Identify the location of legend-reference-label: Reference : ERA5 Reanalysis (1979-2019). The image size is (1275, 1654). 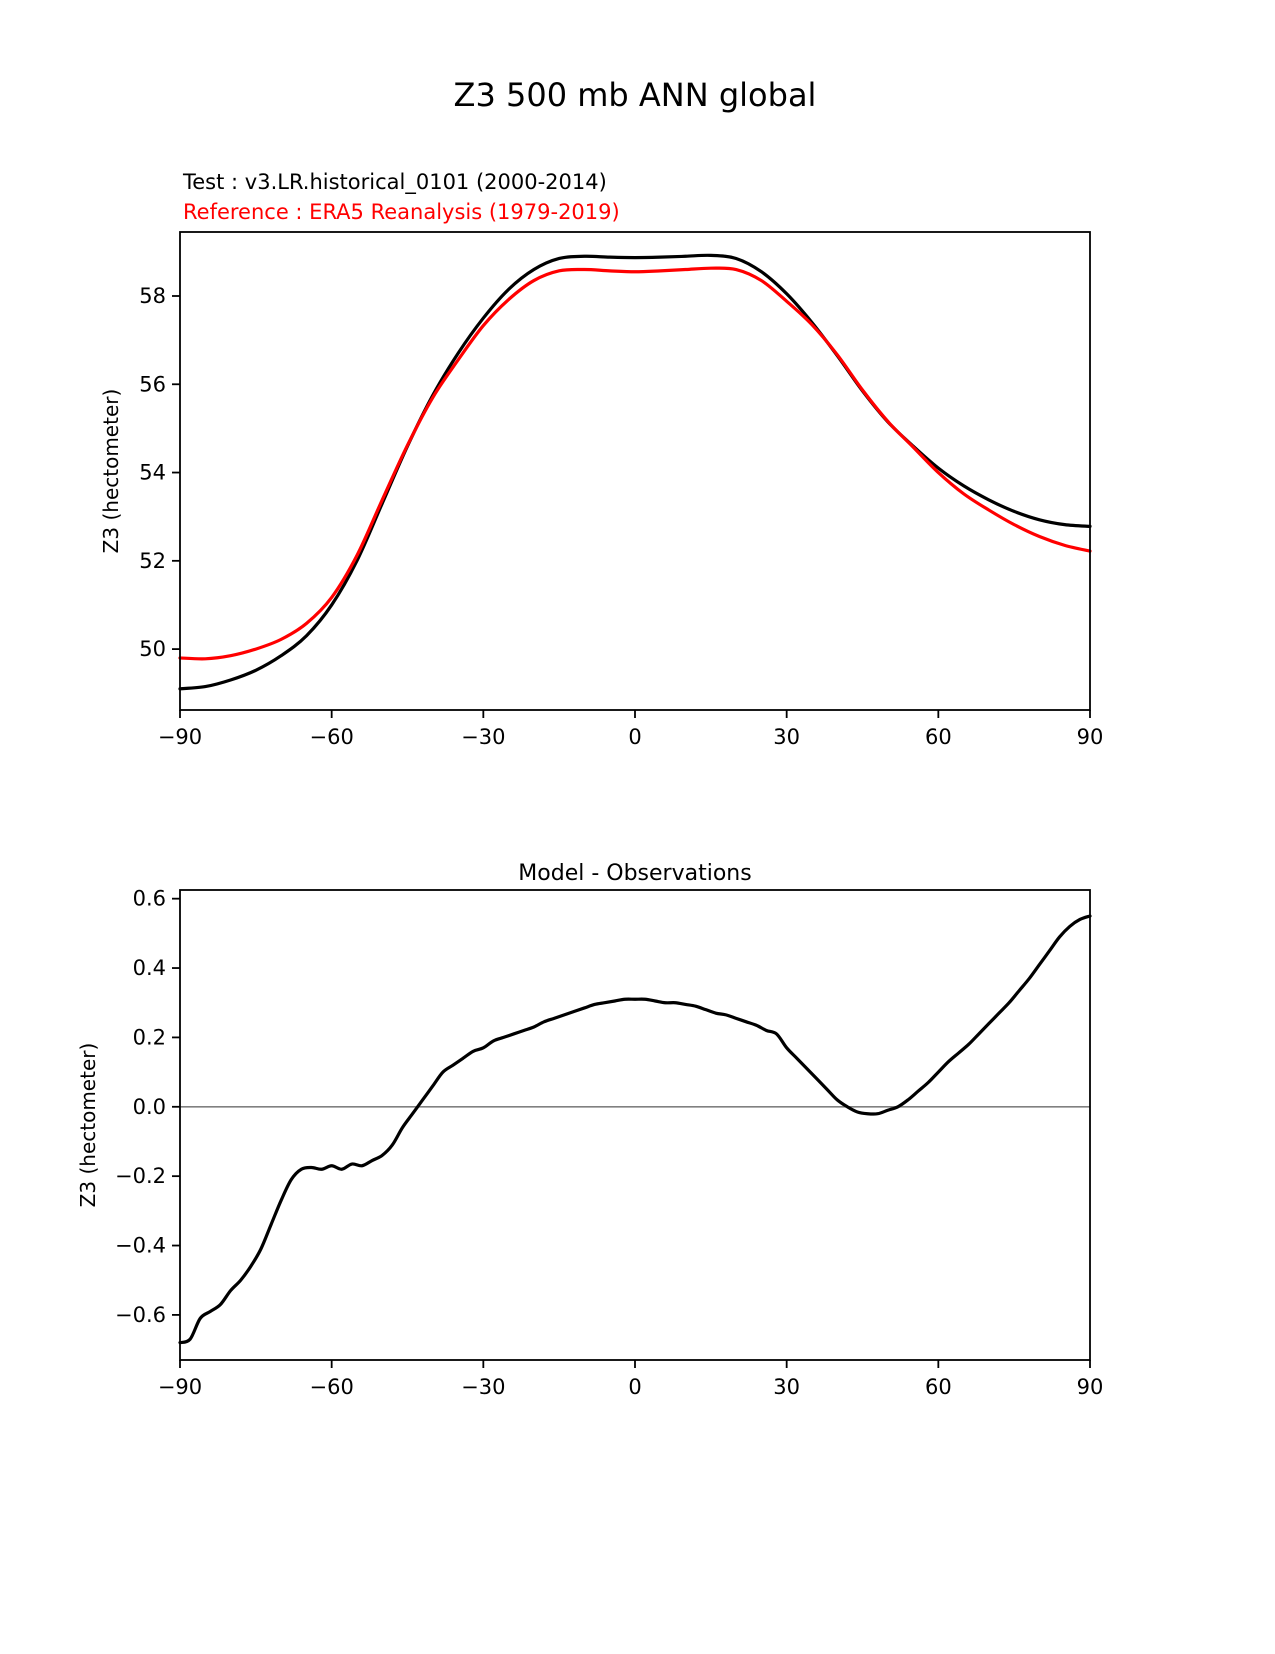
(401, 212).